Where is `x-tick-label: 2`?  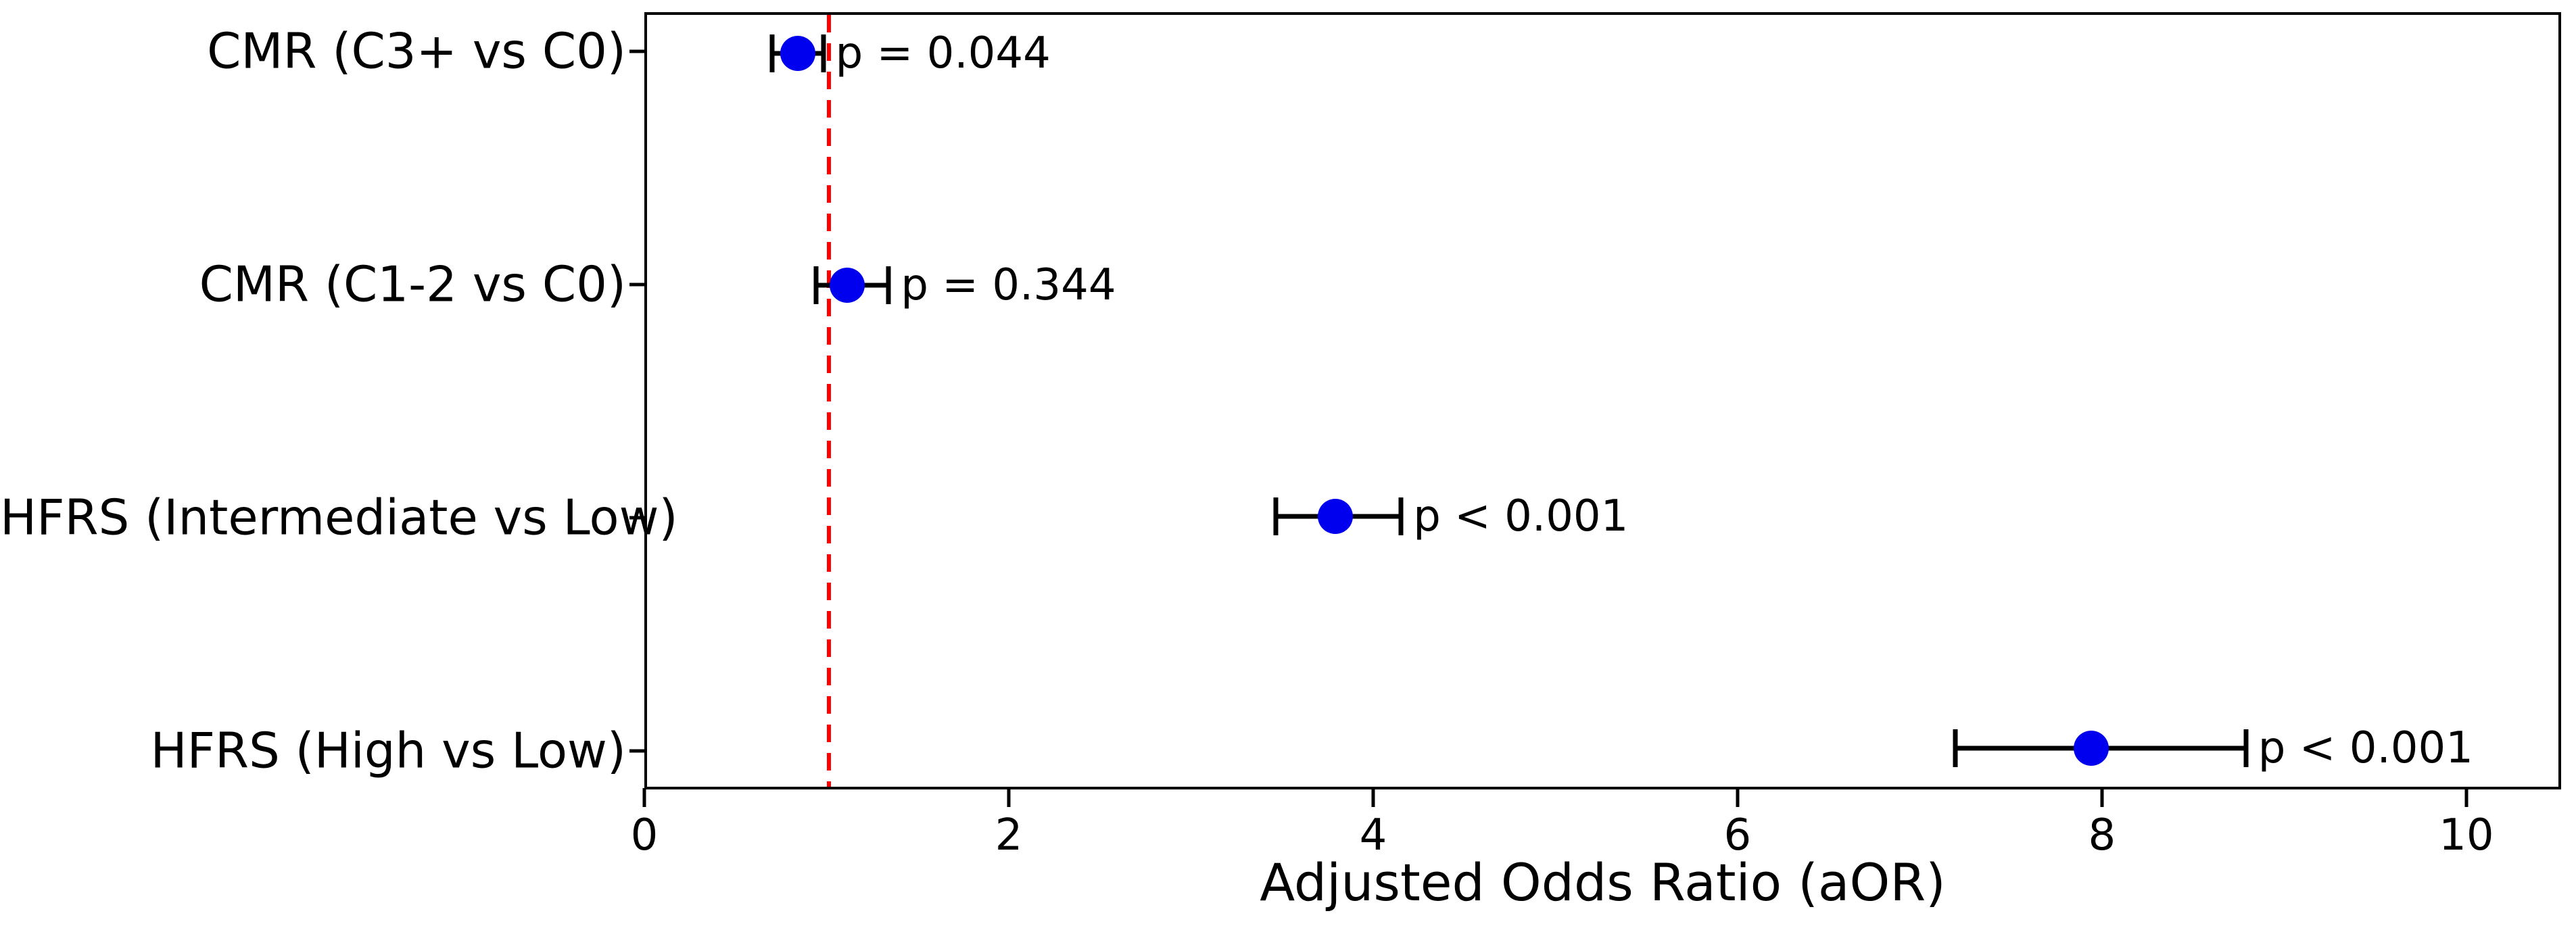 x-tick-label: 2 is located at coordinates (1009, 835).